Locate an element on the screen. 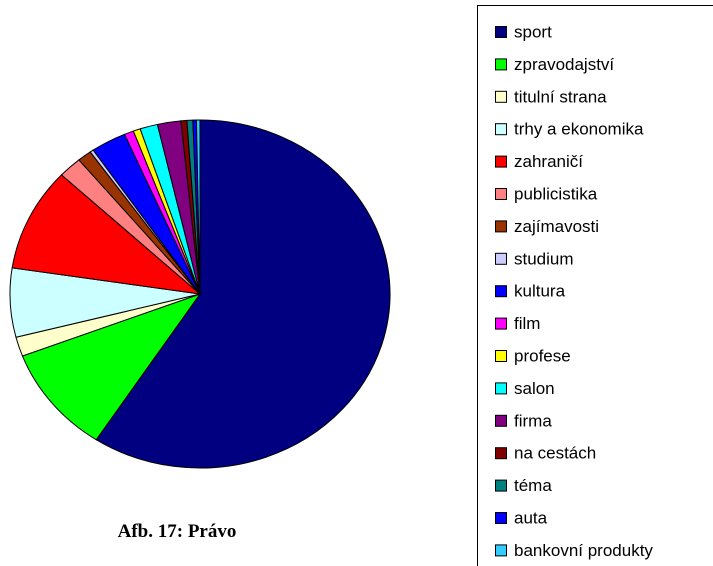  caption: Afb. 17: Právo is located at coordinates (177, 531).